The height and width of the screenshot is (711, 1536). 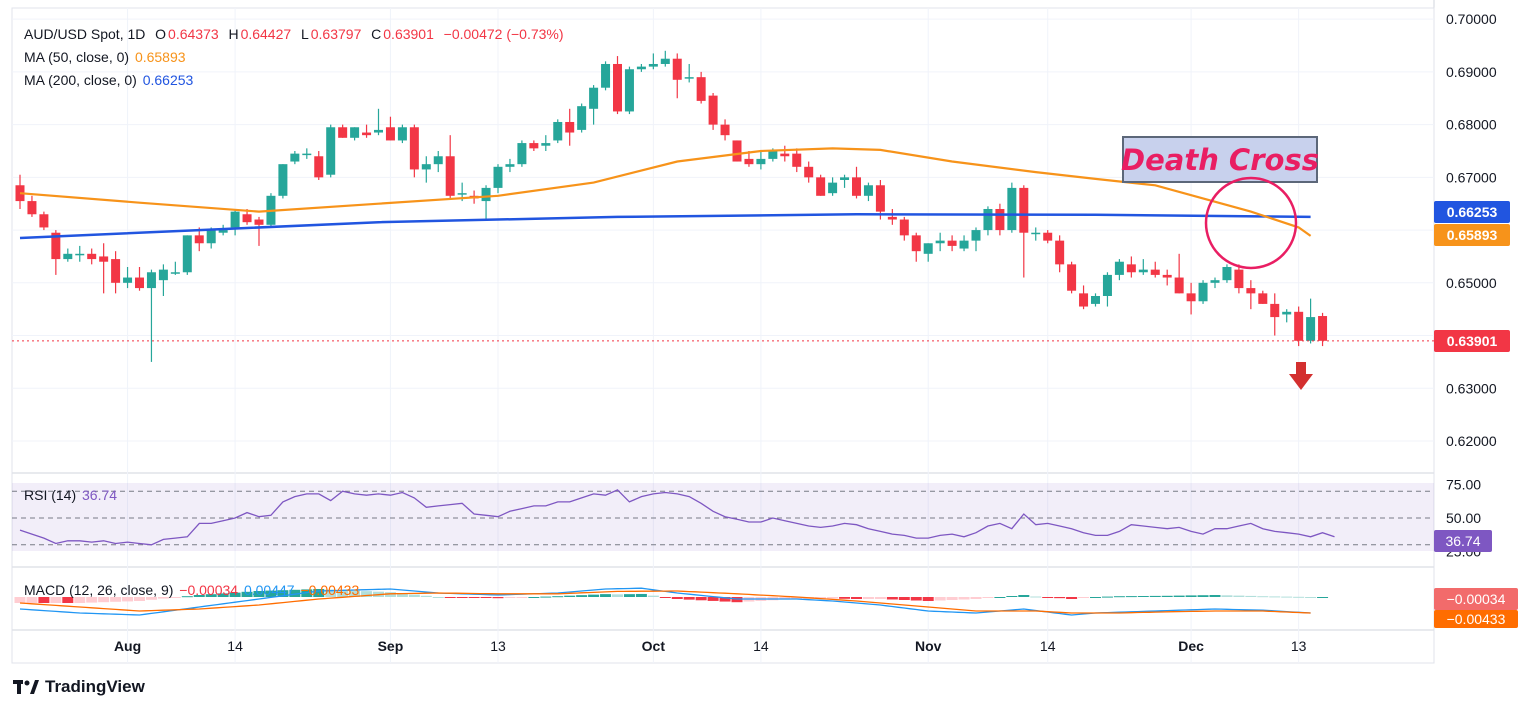 I want to click on svg-text: 36.74, so click(x=1462, y=541).